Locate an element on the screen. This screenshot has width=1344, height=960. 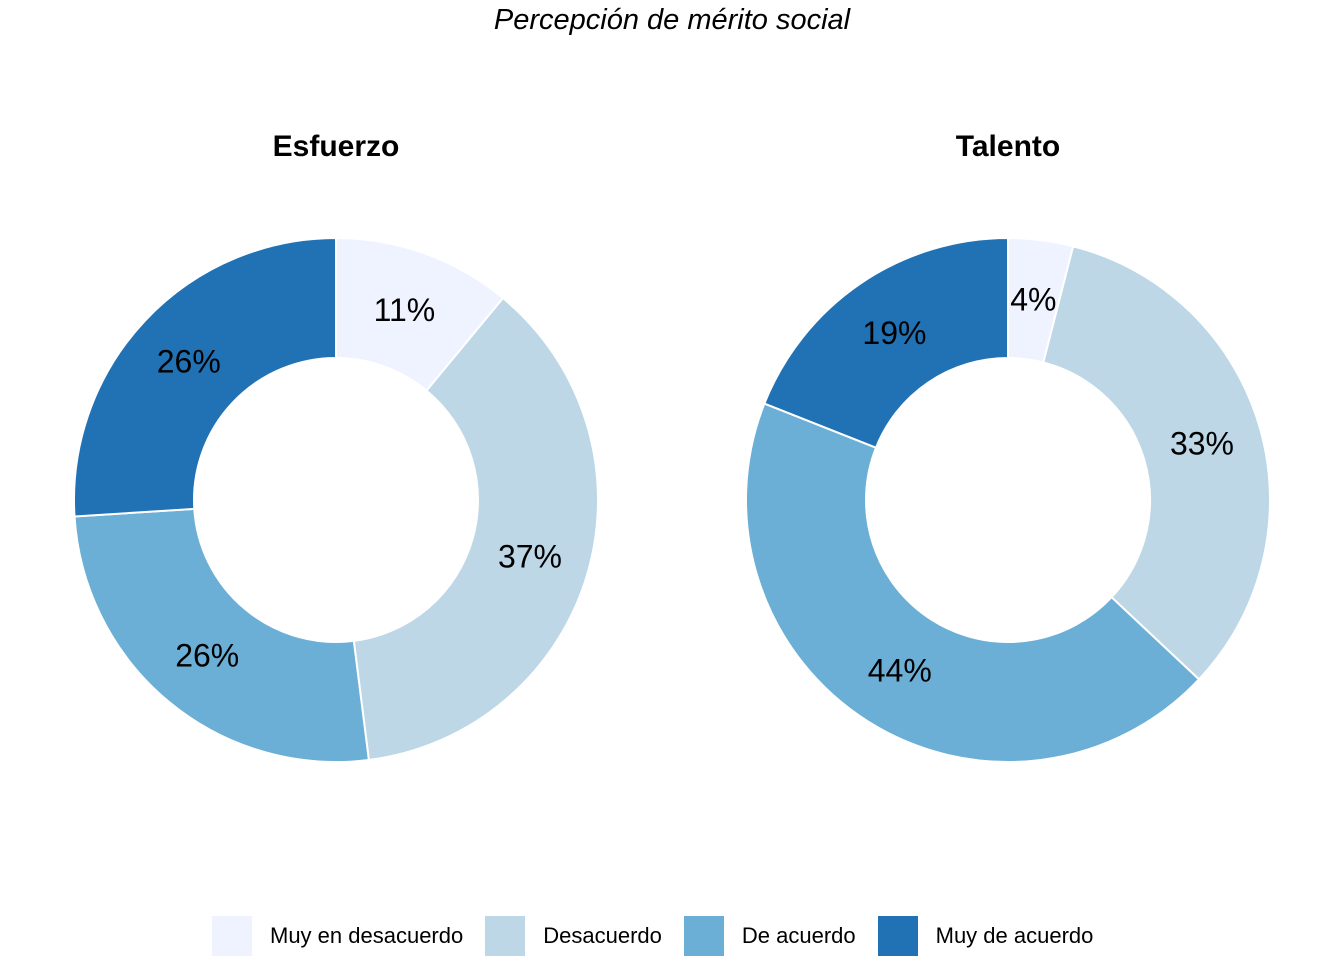
slice-label: 4% is located at coordinates (1033, 300).